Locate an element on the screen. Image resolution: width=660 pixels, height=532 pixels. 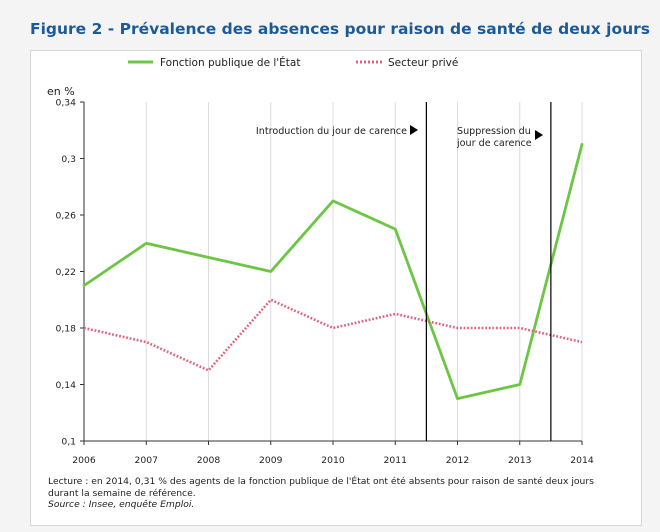
y-tick-label: 0,26 is located at coordinates (66, 216).